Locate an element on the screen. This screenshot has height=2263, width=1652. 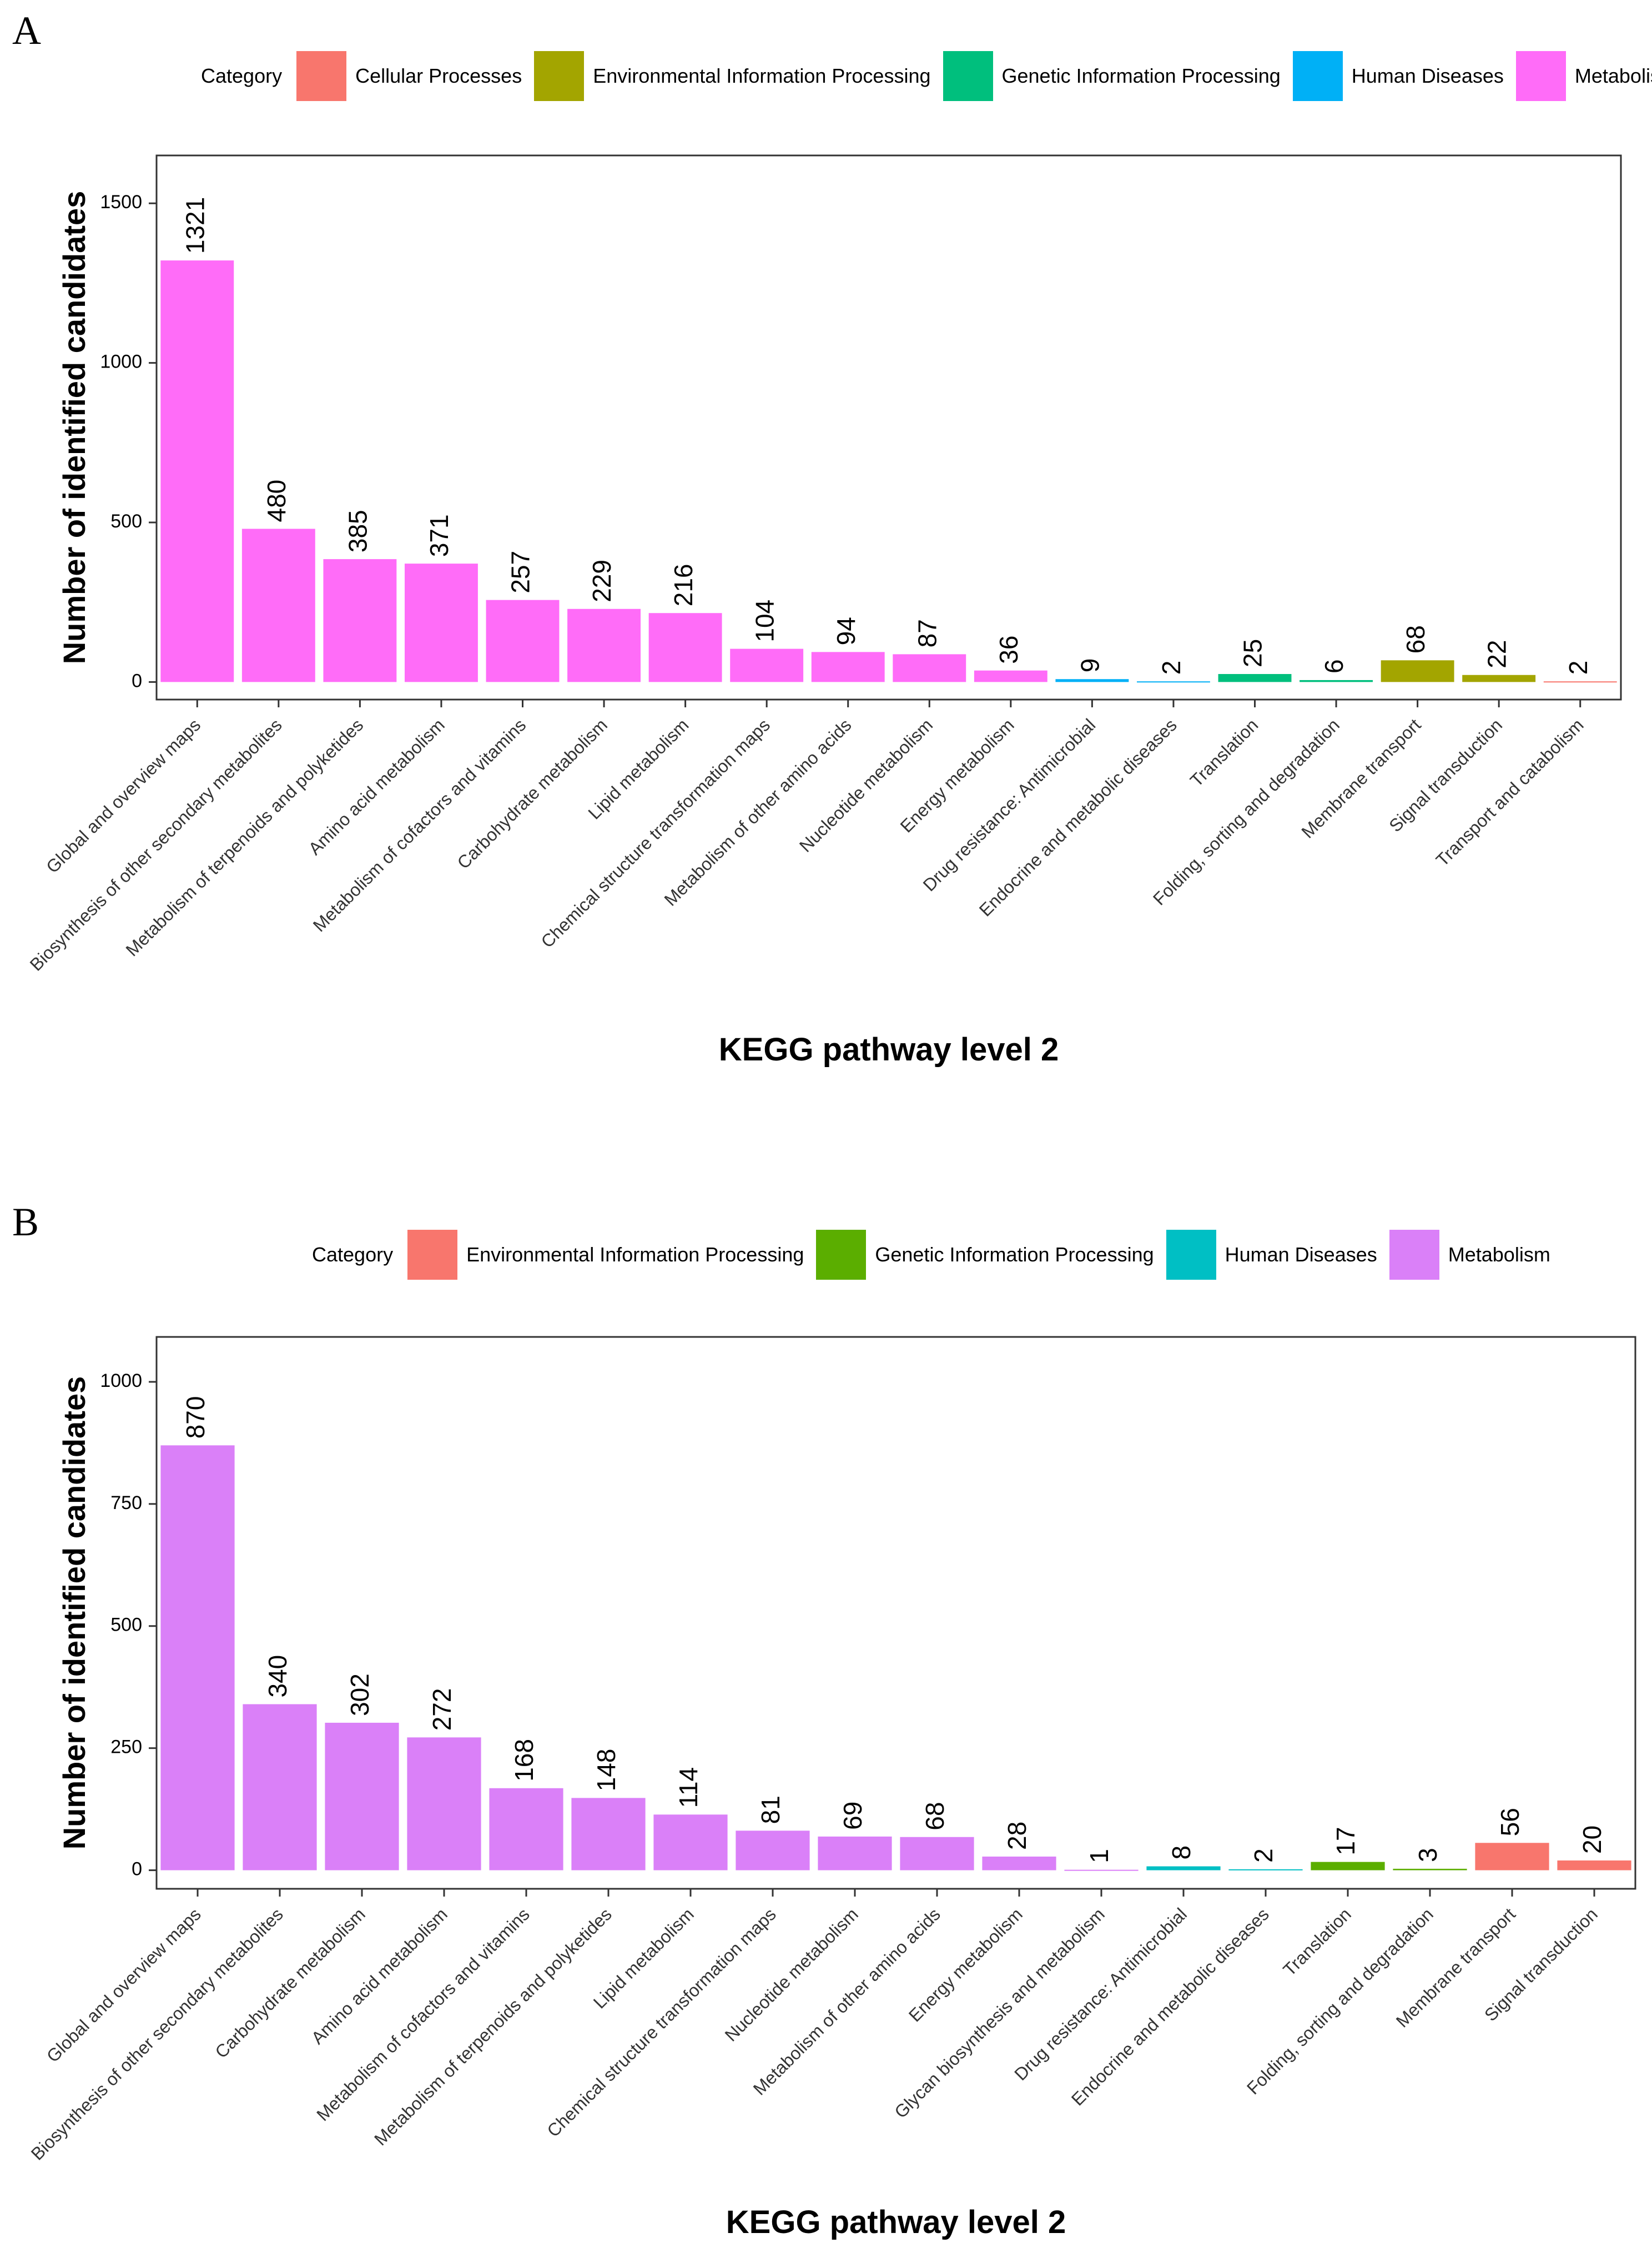
panel-label-a: A is located at coordinates (26, 30).